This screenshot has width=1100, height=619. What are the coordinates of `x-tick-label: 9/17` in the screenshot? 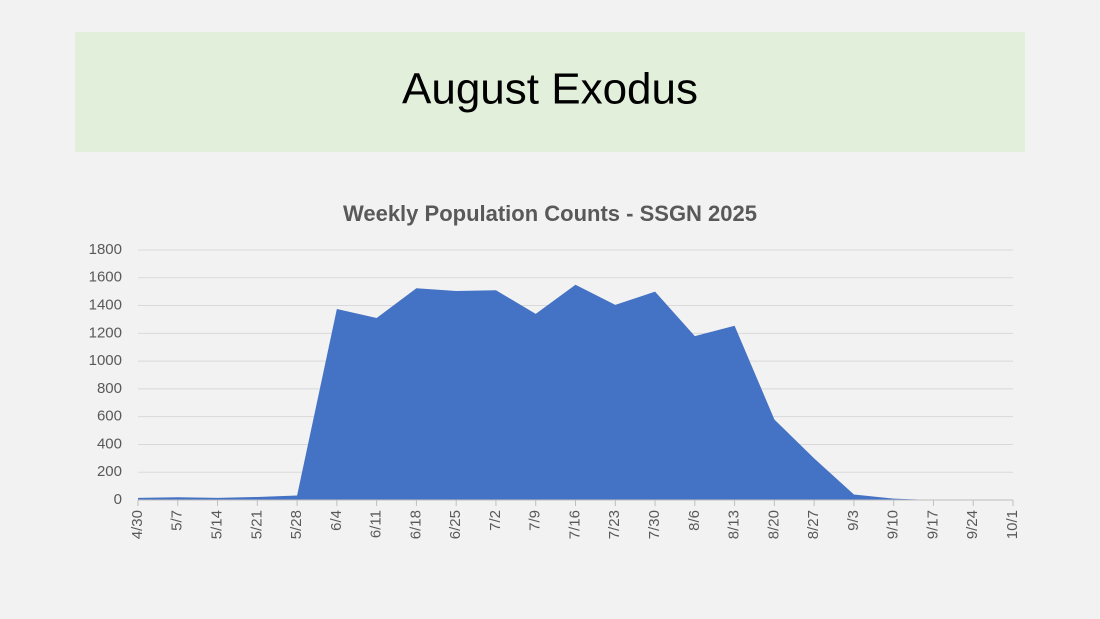 It's located at (932, 524).